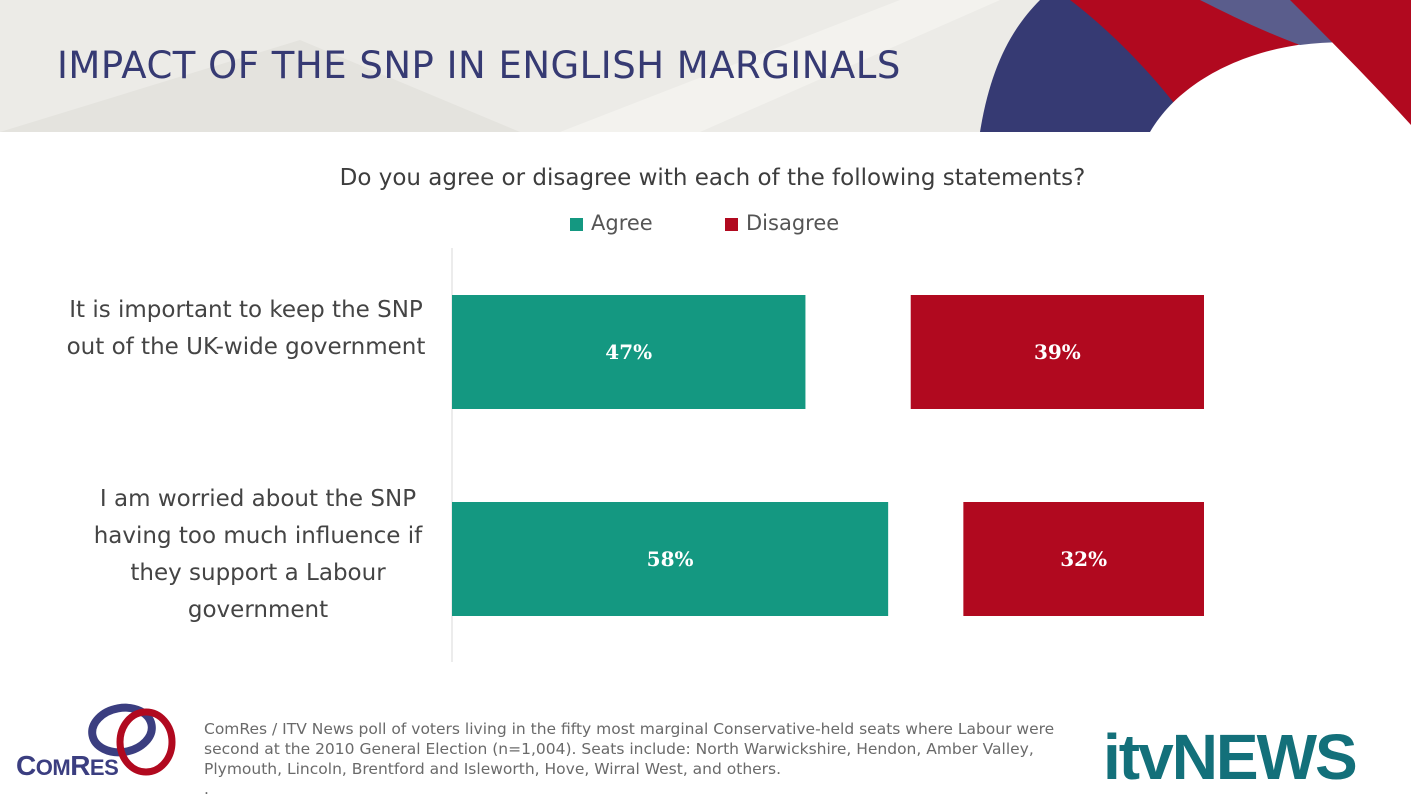 The image size is (1411, 799). Describe the element at coordinates (67, 765) in the screenshot. I see `comres-logo-text: COMRES` at that location.